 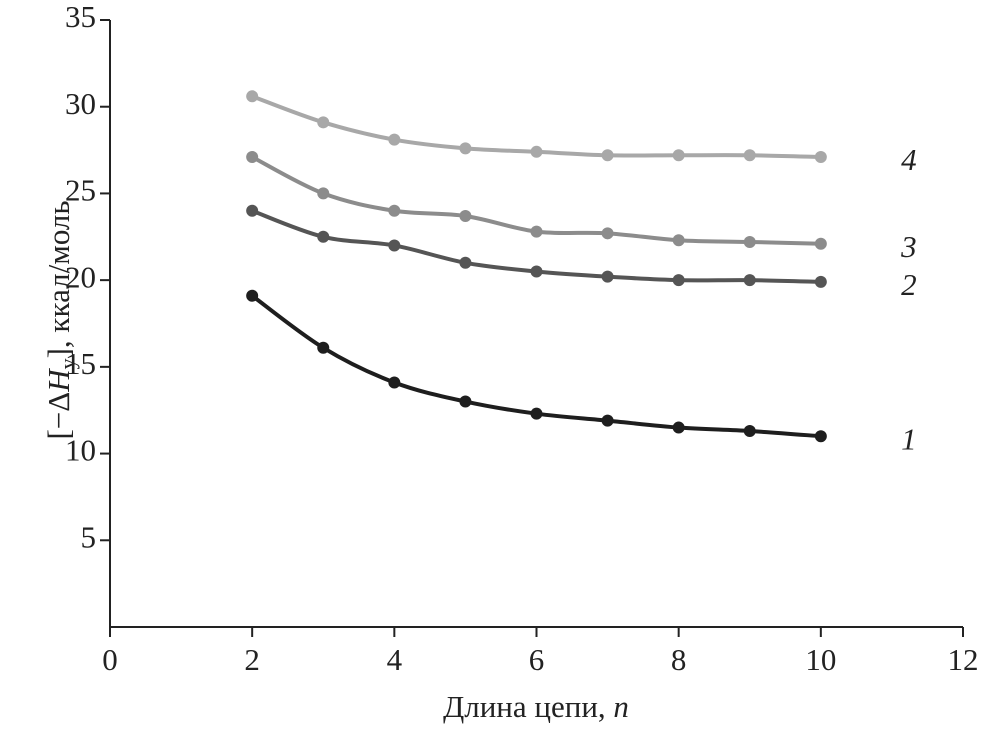 What do you see at coordinates (252, 659) in the screenshot?
I see `x-tick-label: 2` at bounding box center [252, 659].